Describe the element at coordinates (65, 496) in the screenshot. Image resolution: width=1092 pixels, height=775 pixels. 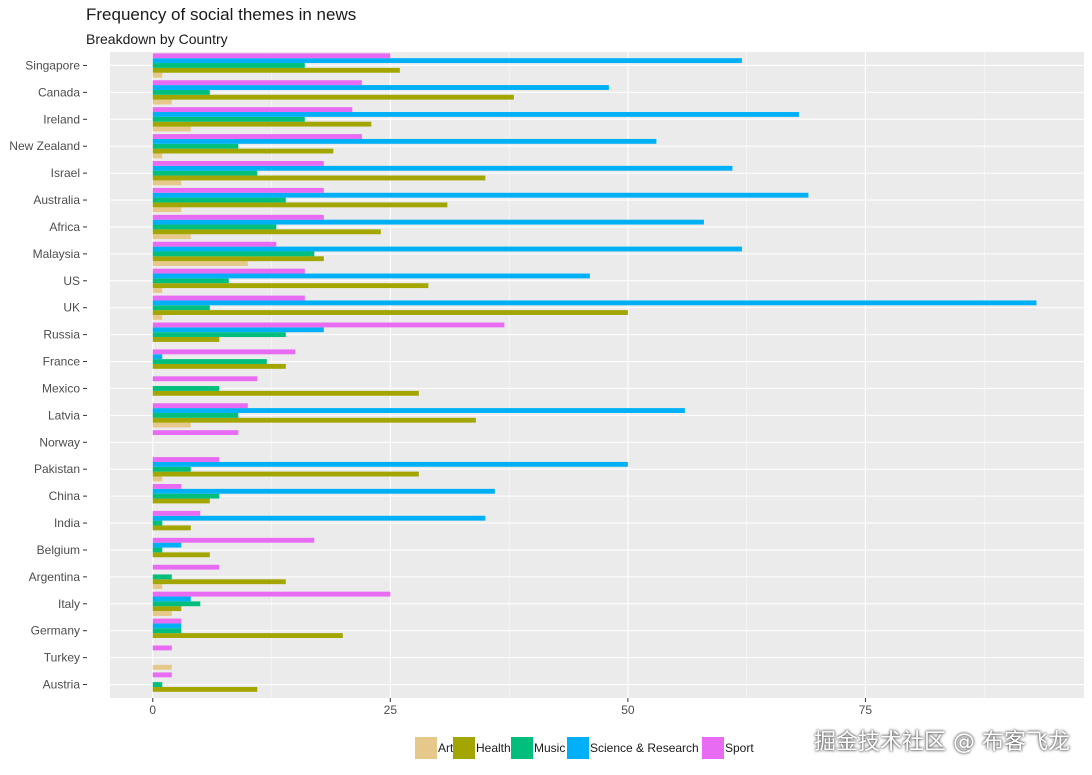
I see `y-tick-label: China` at that location.